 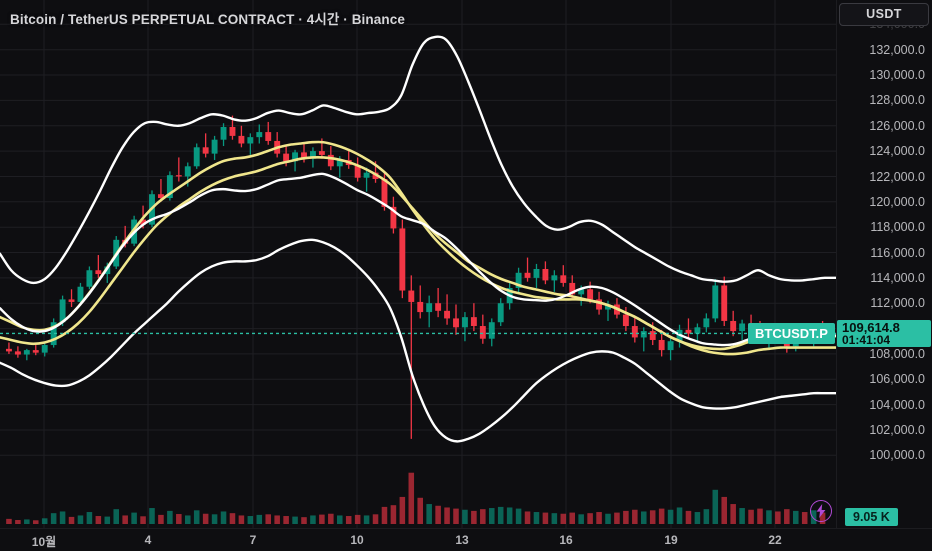 What do you see at coordinates (897, 201) in the screenshot?
I see `price-tick-label: 120,000.0` at bounding box center [897, 201].